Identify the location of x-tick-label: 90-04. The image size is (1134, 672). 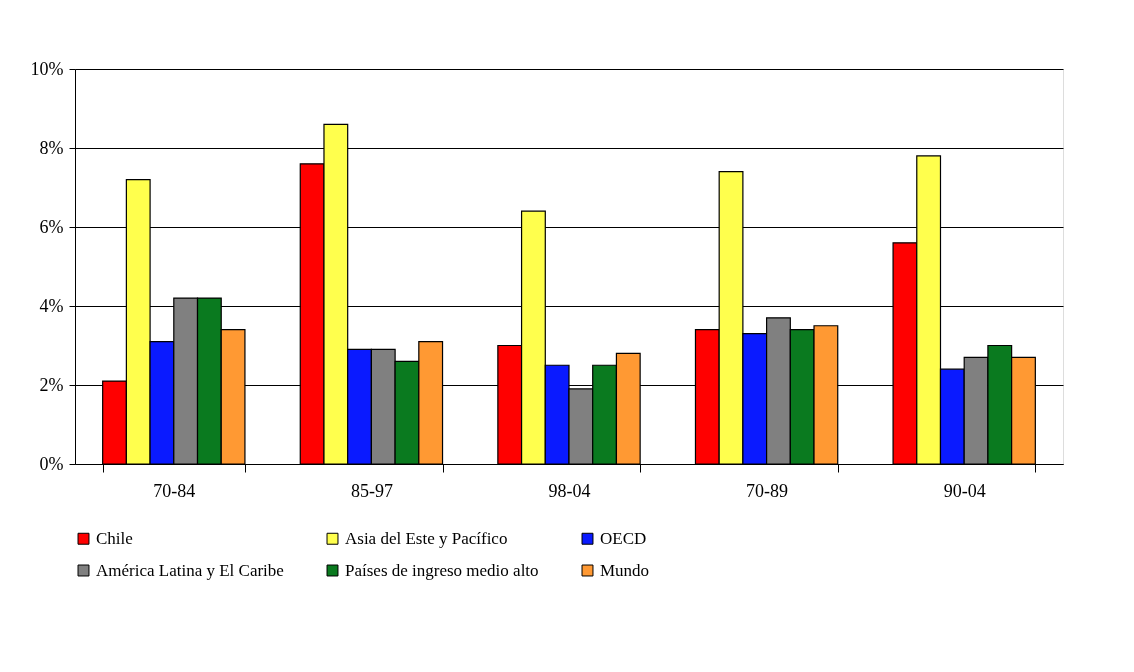
(964, 490).